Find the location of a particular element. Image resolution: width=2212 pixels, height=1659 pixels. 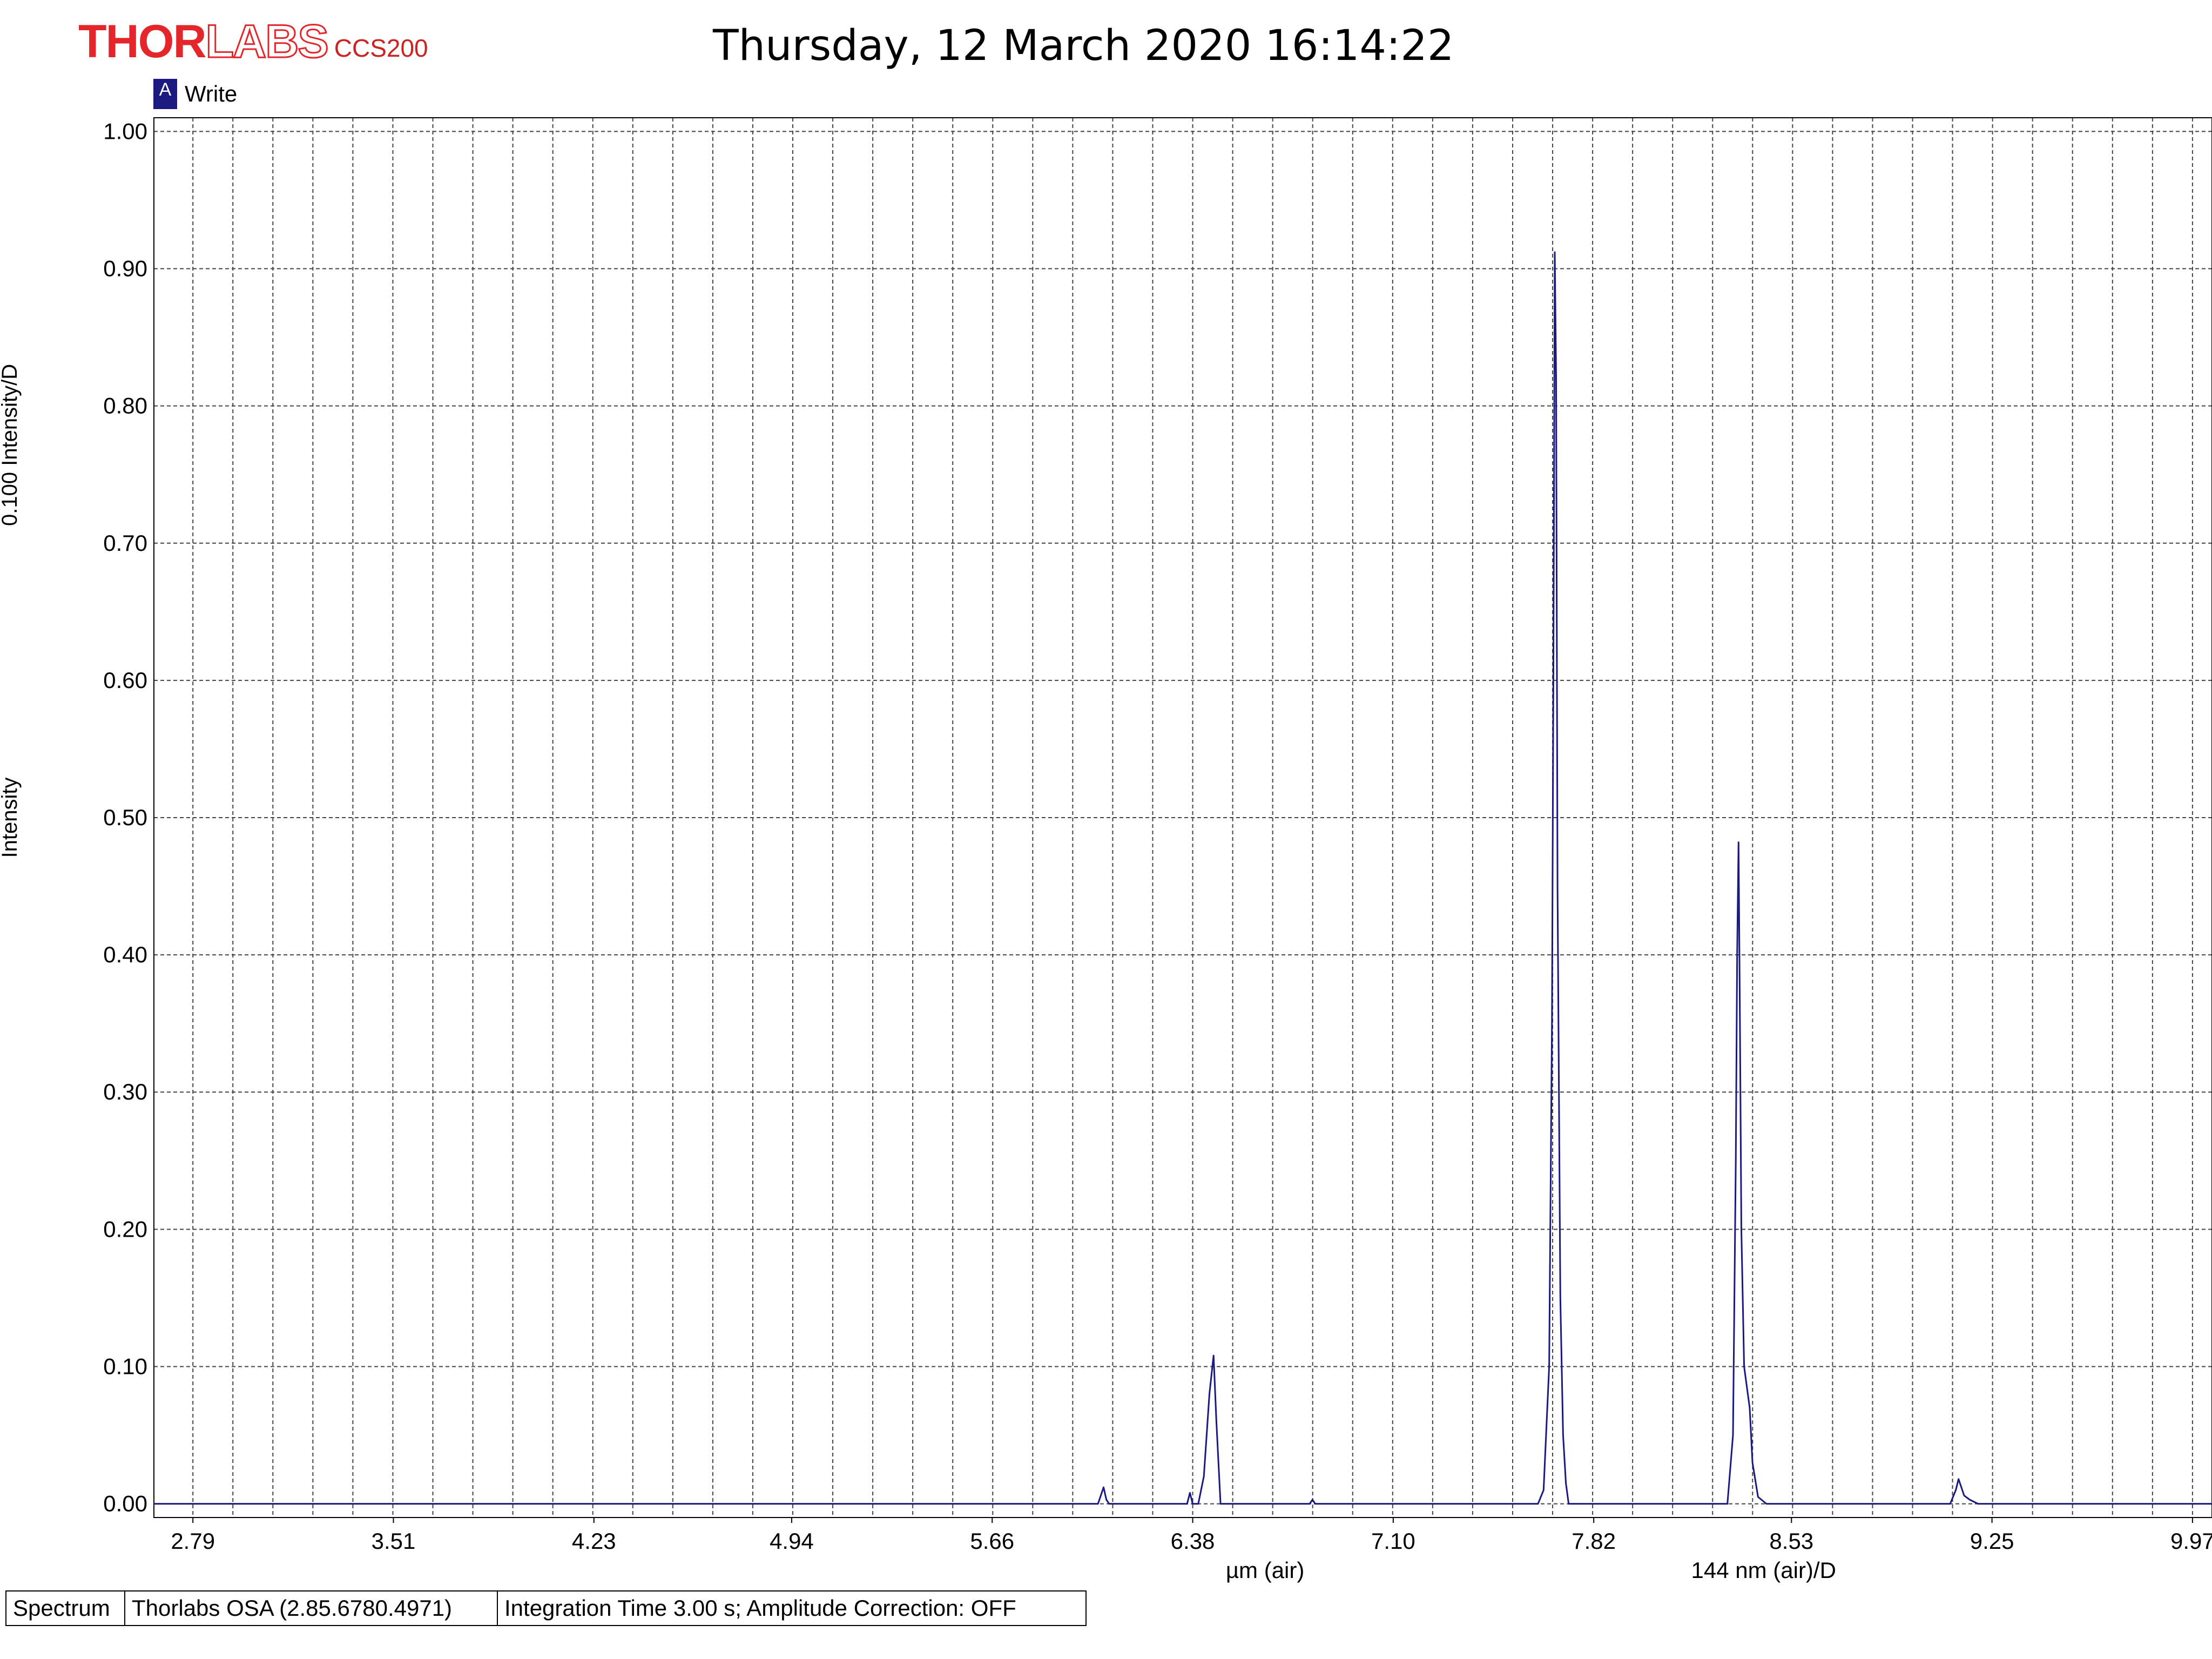

x-axis-secondary-label: 144 nm (air)/D is located at coordinates (1763, 1570).